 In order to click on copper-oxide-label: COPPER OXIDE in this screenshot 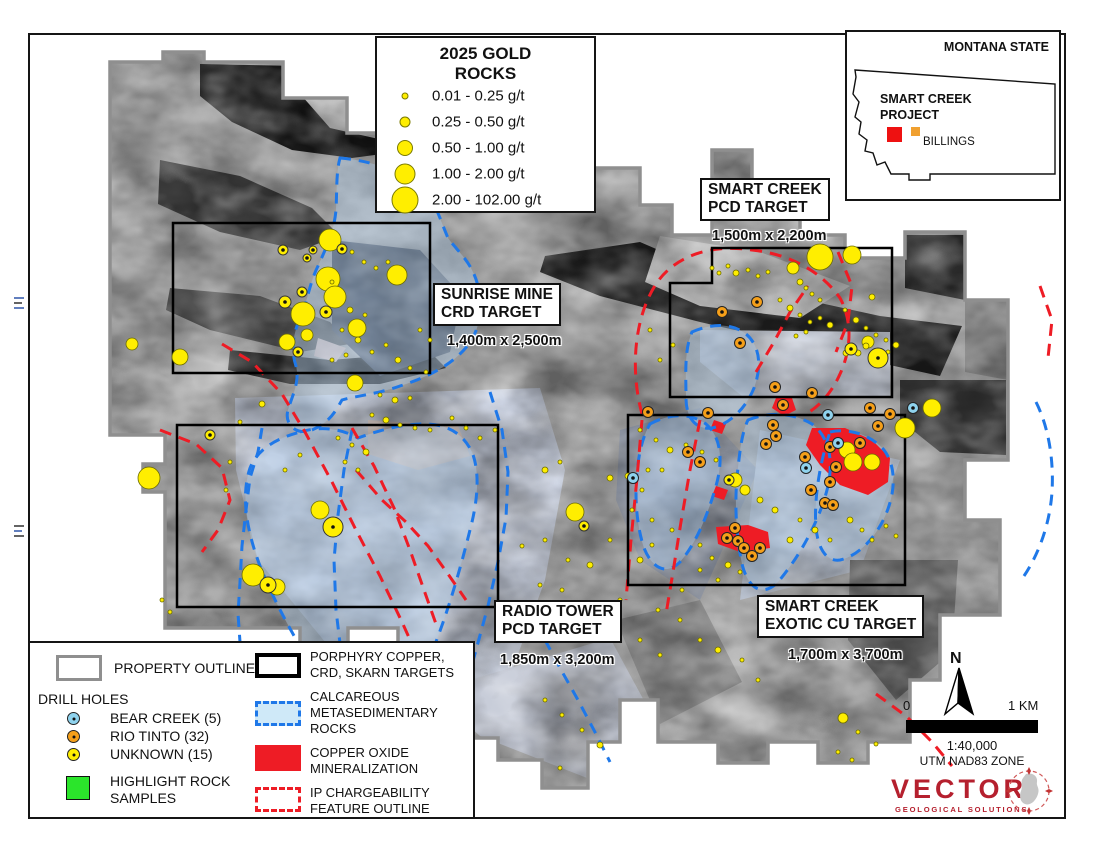, I will do `click(359, 752)`.